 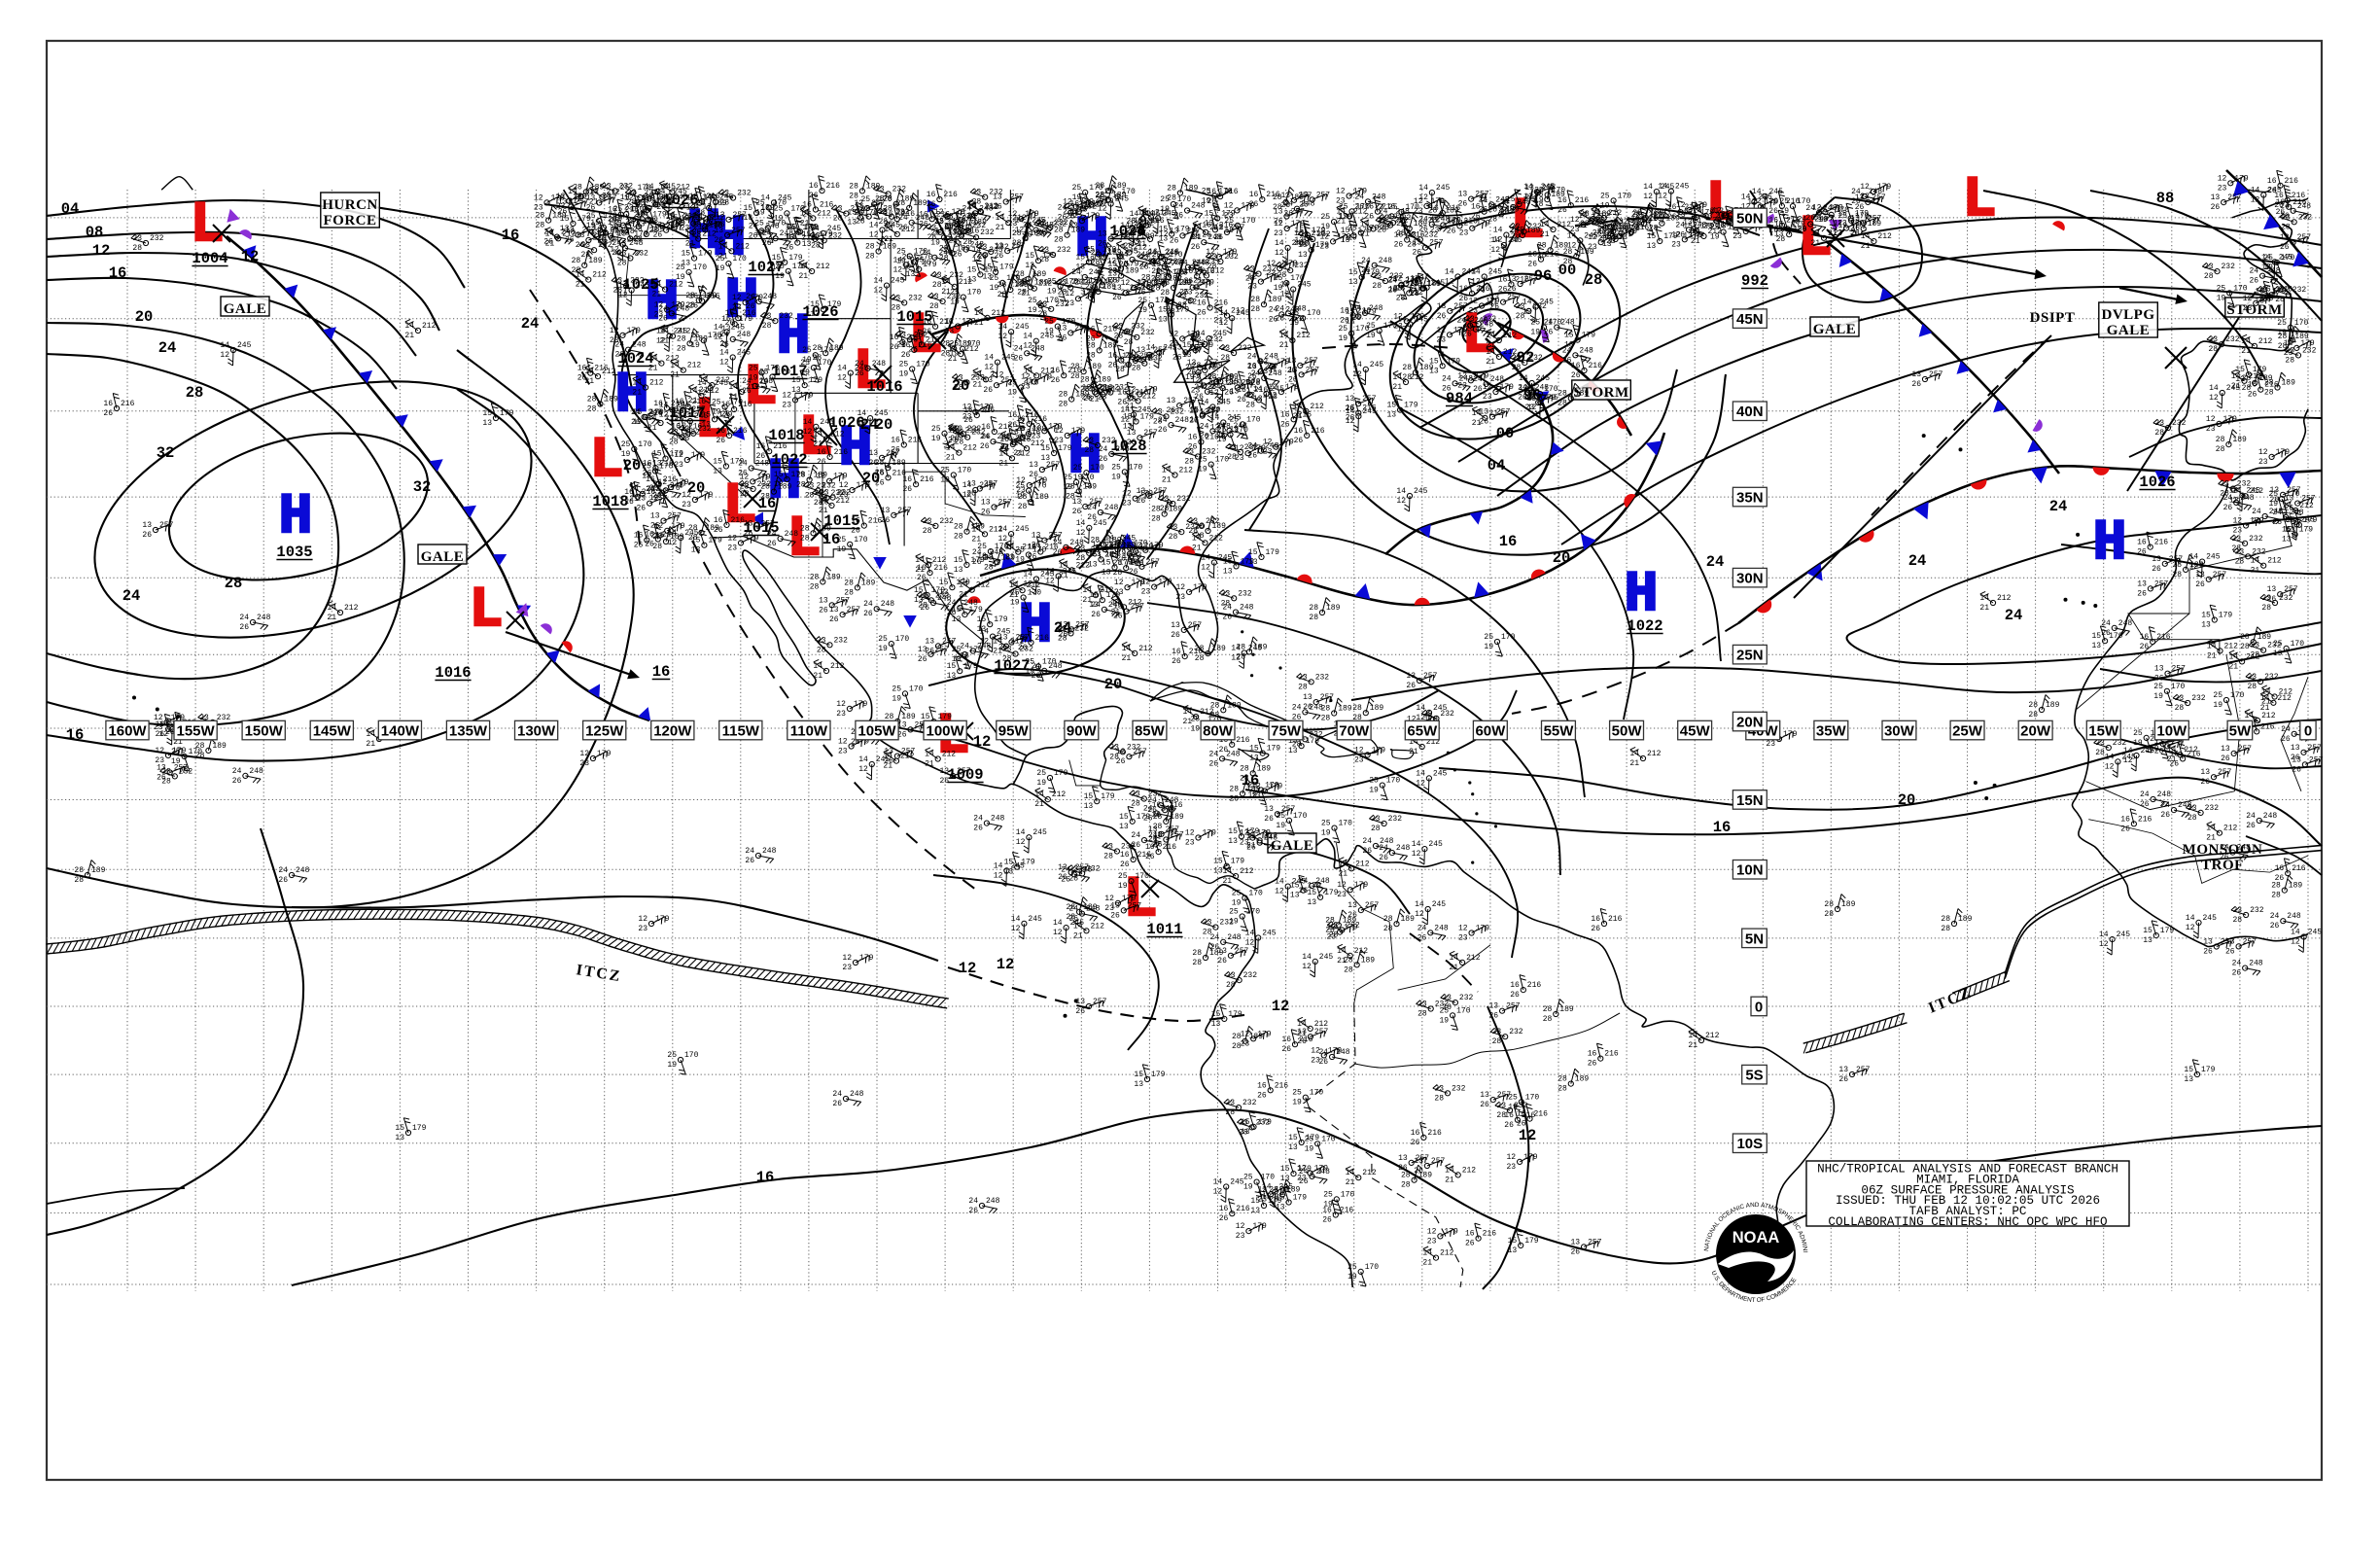 I want to click on svg-text: 125W, so click(x=604, y=730).